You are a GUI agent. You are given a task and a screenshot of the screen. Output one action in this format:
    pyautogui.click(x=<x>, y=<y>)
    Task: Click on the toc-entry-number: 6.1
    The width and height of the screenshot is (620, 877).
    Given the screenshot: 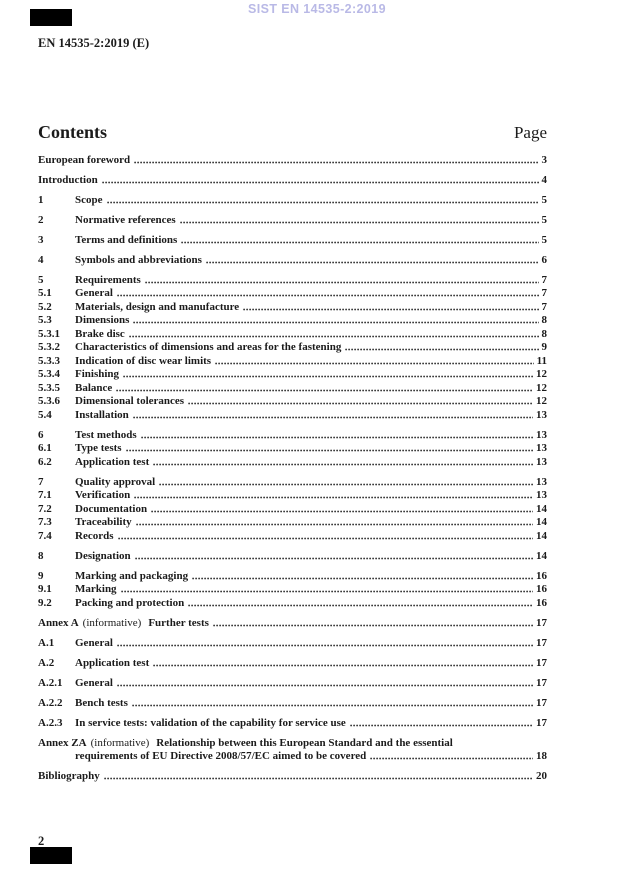 What is the action you would take?
    pyautogui.click(x=45, y=448)
    